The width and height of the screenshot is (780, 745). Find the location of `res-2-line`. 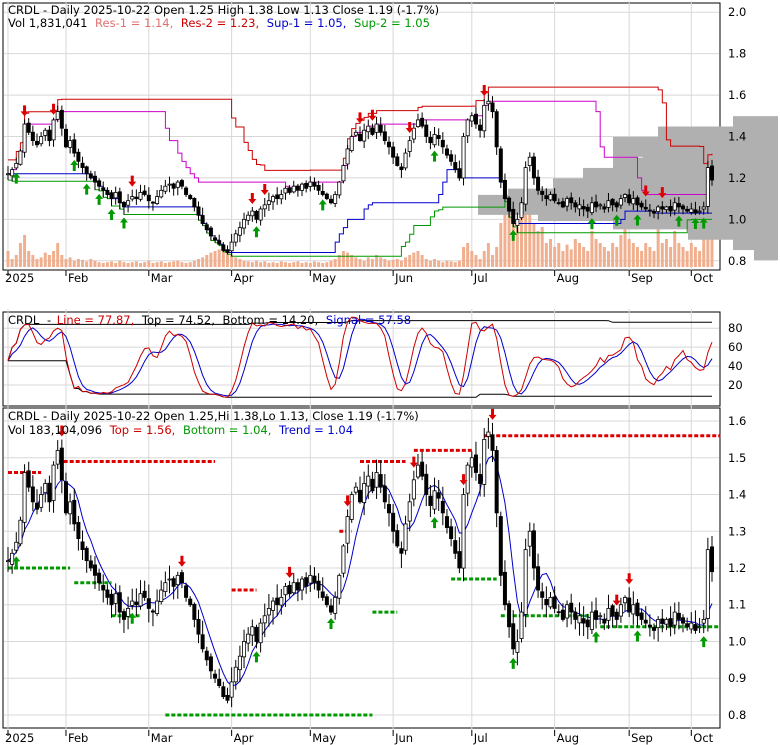

res-2-line is located at coordinates (360, 128).